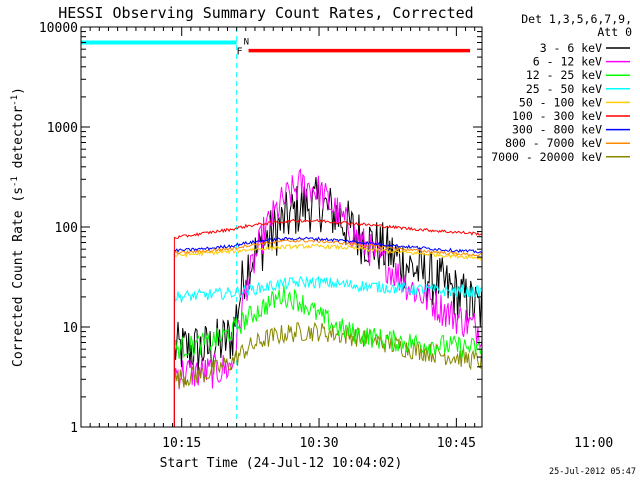 This screenshot has height=480, width=640. Describe the element at coordinates (318, 443) in the screenshot. I see `x-tick-label: 10:30` at that location.